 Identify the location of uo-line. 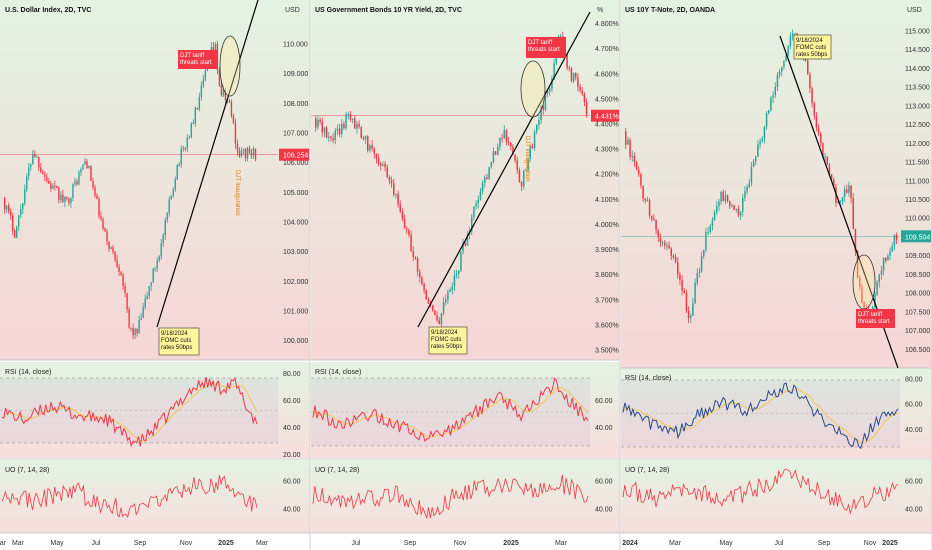
(129, 496).